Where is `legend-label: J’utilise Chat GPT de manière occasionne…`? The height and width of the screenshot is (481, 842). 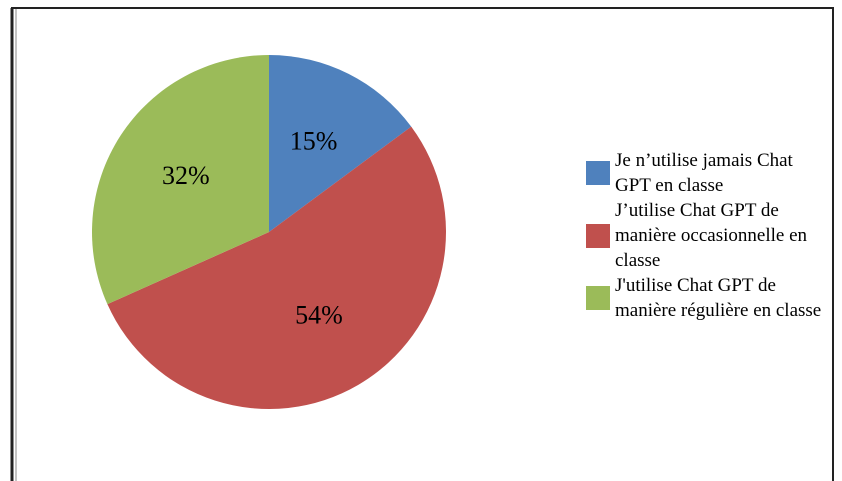 legend-label: J’utilise Chat GPT de manière occasionne… is located at coordinates (711, 235).